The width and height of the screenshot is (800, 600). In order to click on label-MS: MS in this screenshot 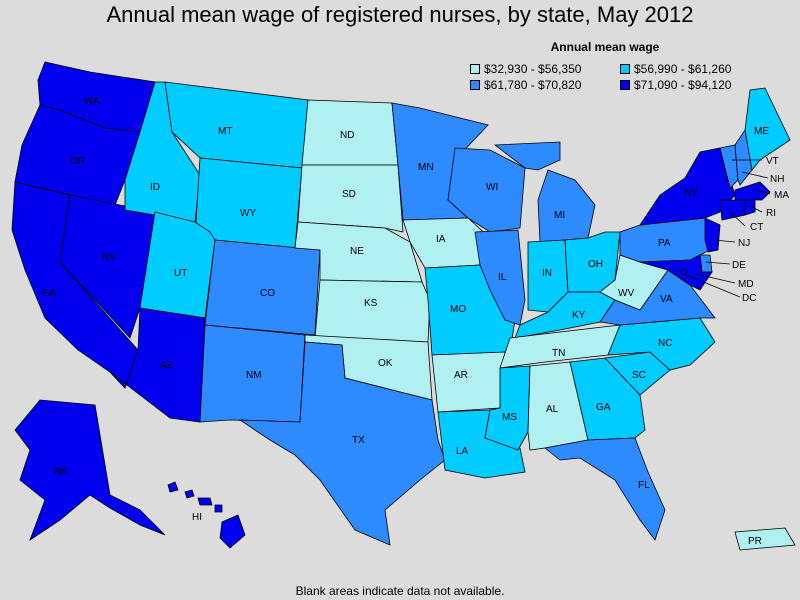, I will do `click(509, 417)`.